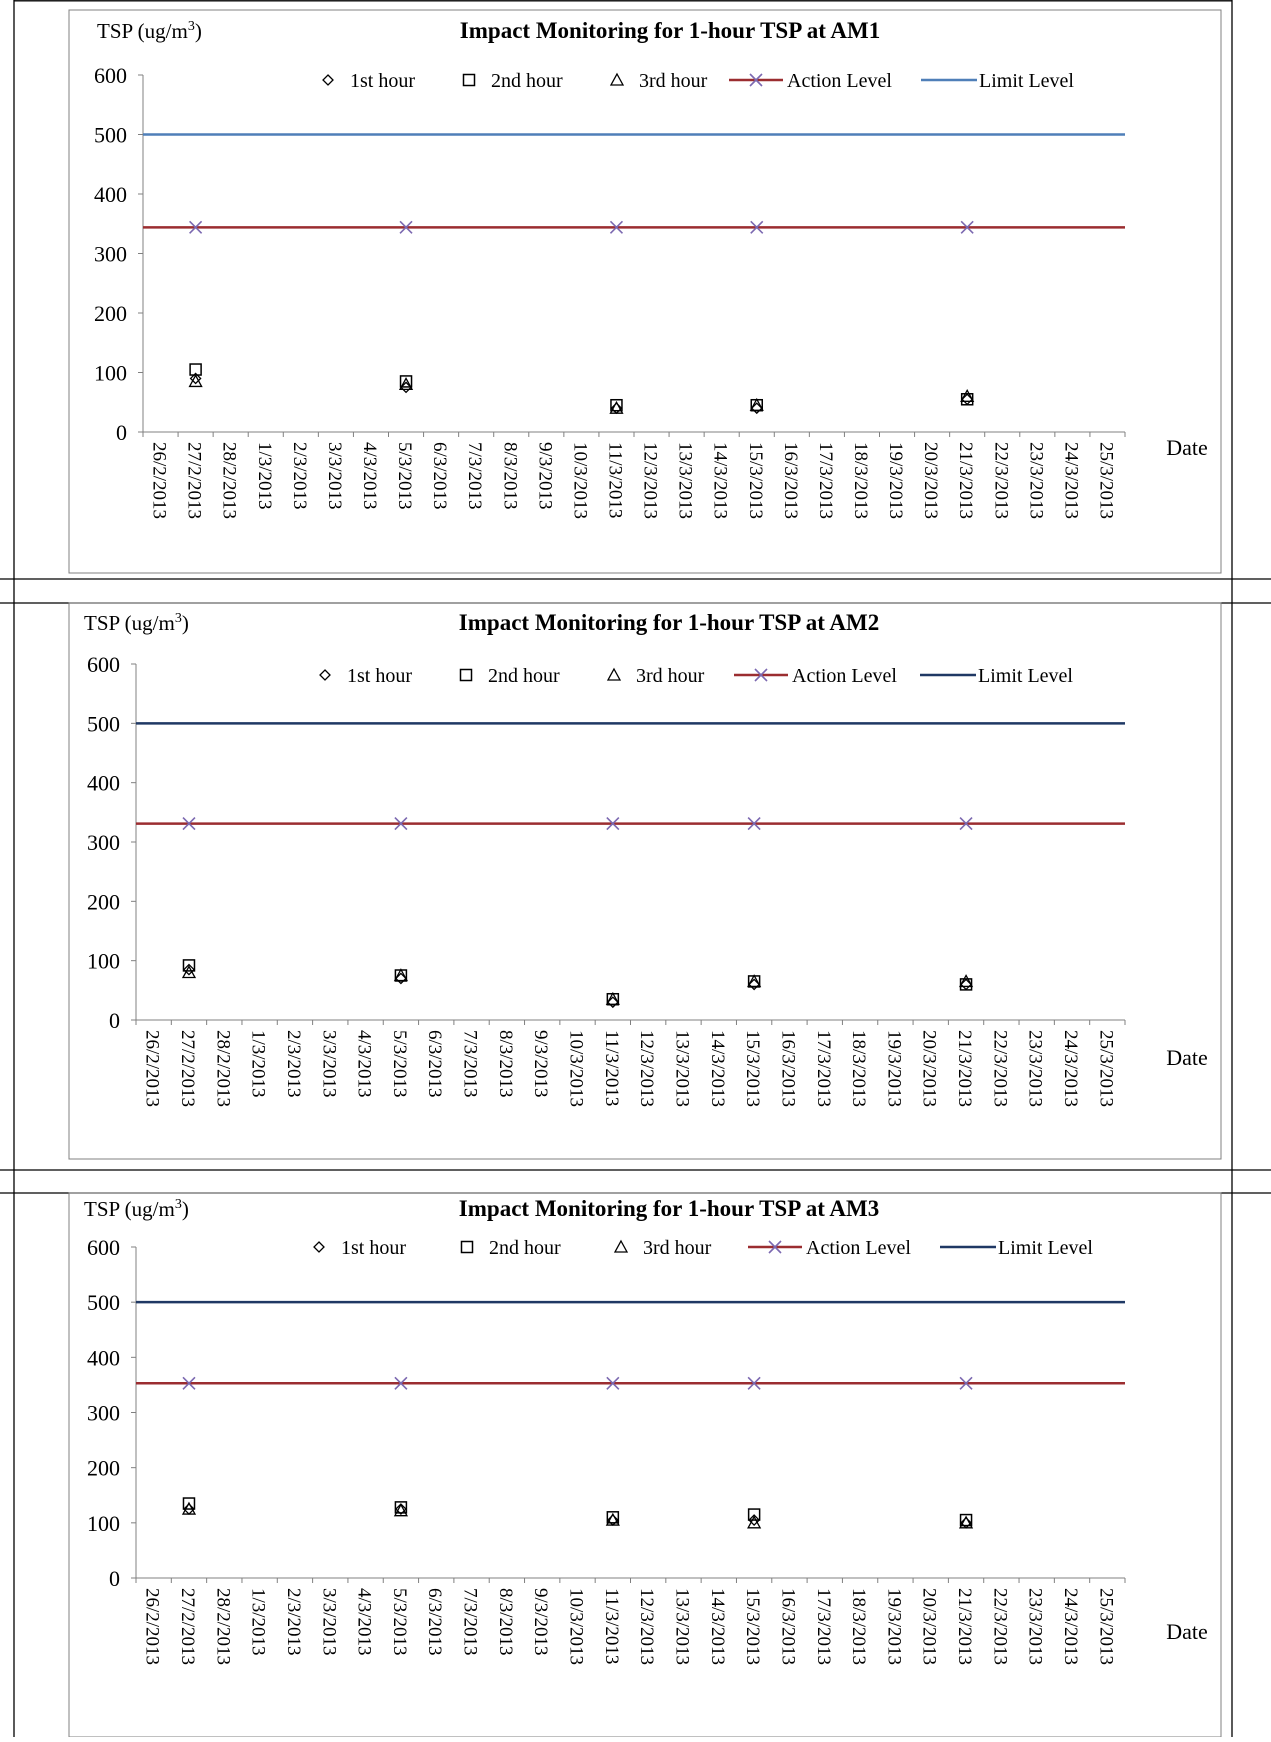 The width and height of the screenshot is (1271, 1742). I want to click on legend-label: 3rd hour, so click(677, 1248).